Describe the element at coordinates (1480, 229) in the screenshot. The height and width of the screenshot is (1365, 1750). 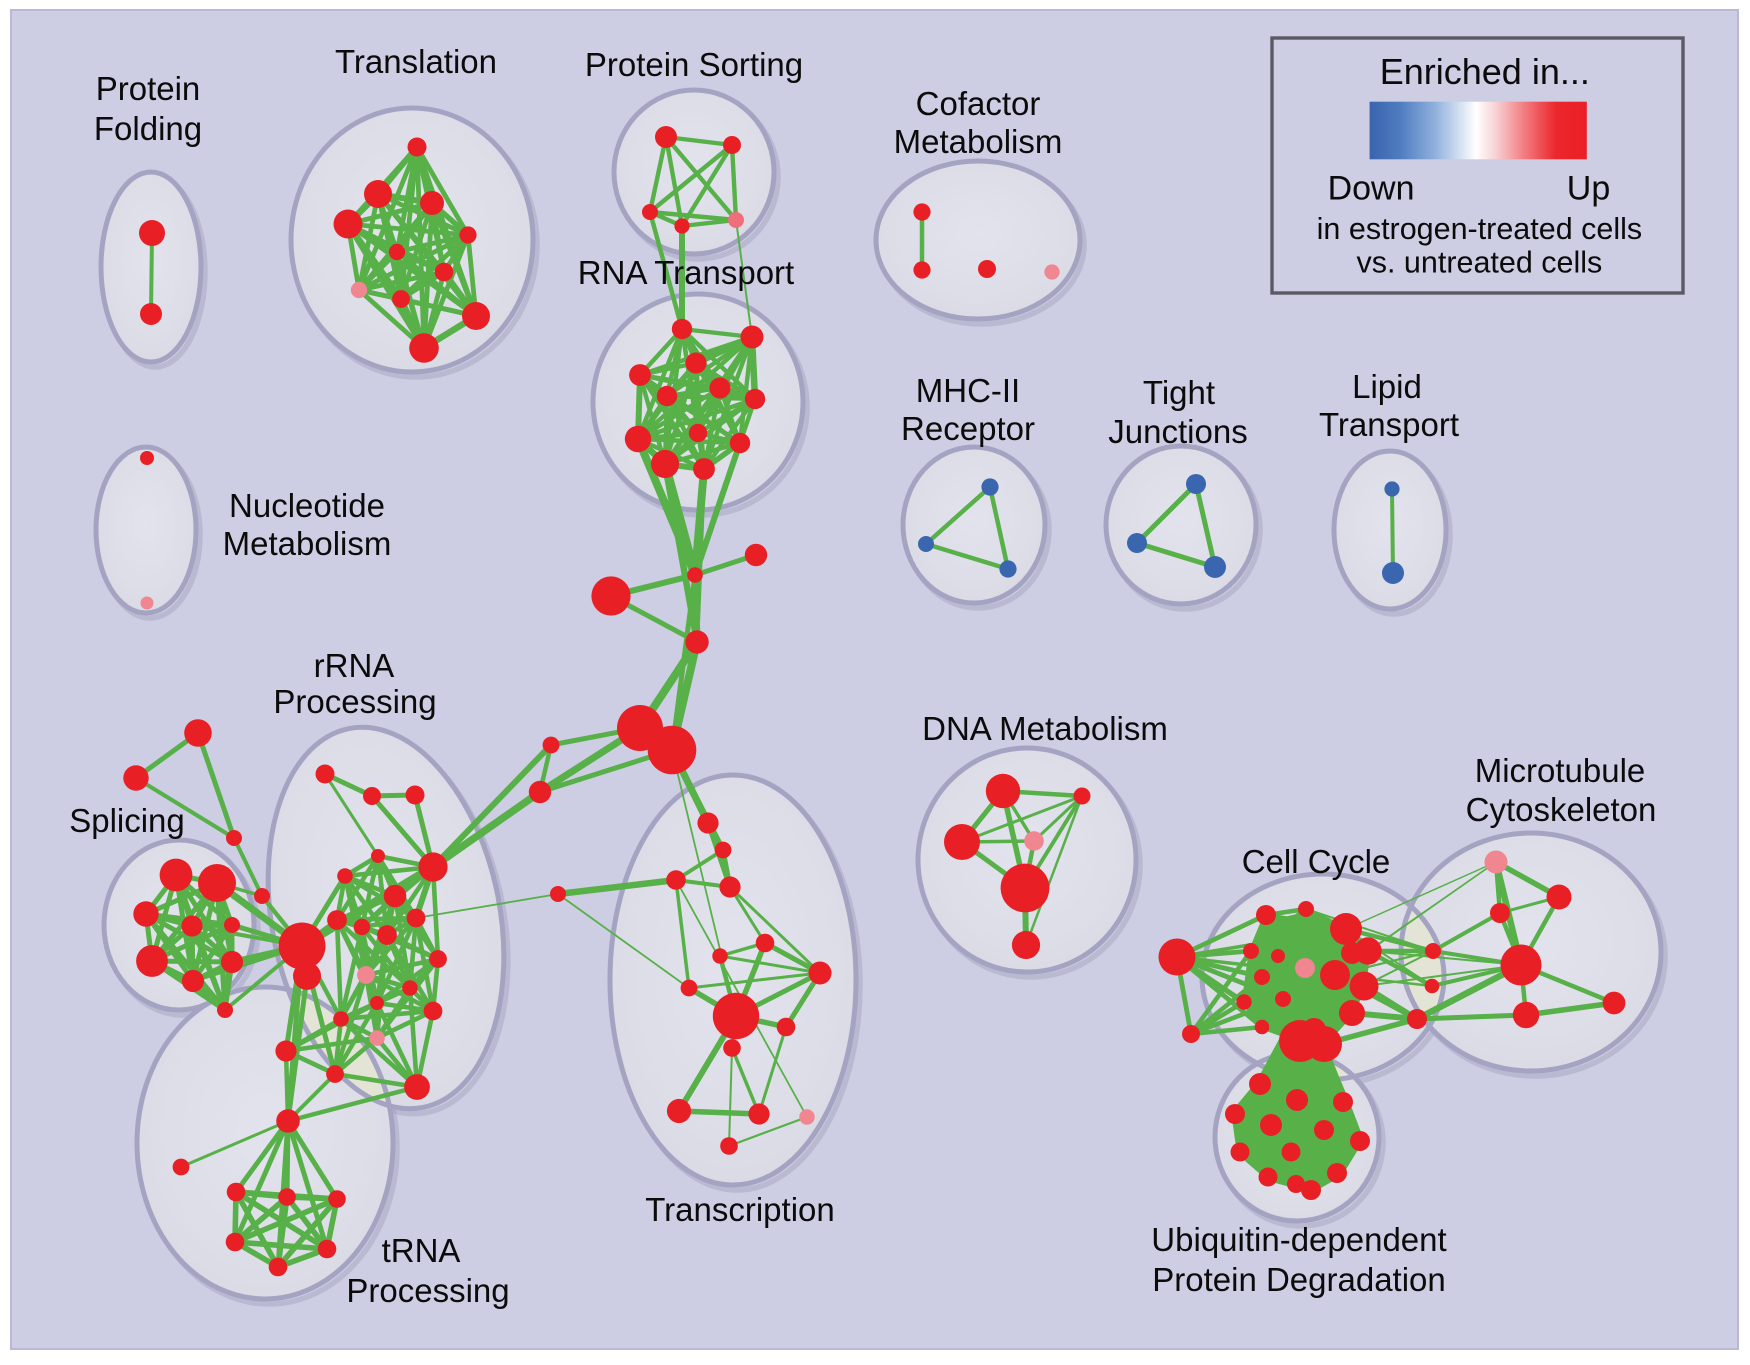
I see `svg-text: in estrogen-treated cells` at that location.